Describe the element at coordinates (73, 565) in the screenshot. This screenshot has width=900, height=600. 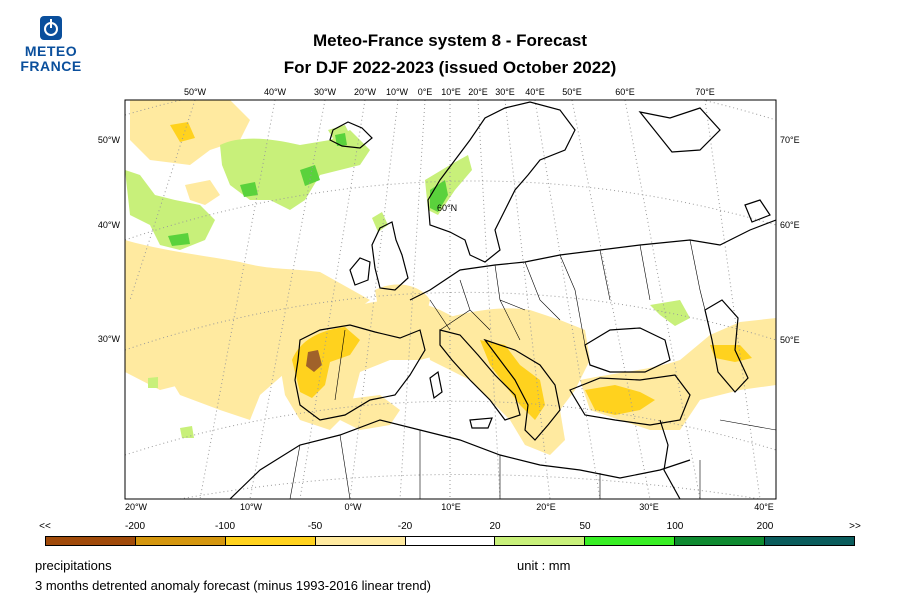
I see `variable-label: precipitations` at that location.